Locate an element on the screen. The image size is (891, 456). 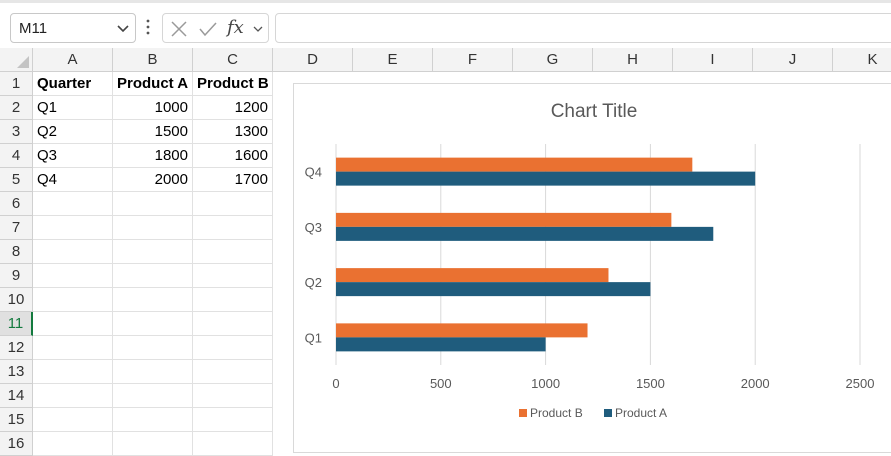
cell-a15 is located at coordinates (73, 420).